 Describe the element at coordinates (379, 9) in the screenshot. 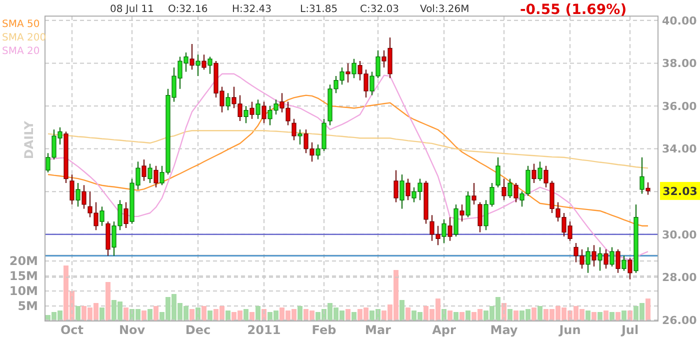

I see `text: C:32.03` at that location.